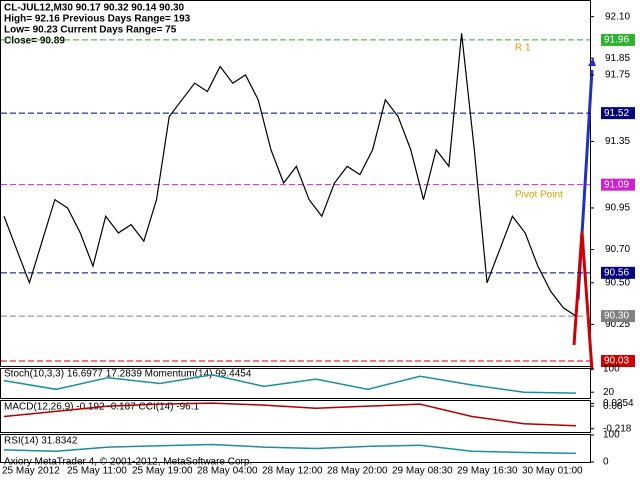  I want to click on y-tick-label: 0.00, so click(613, 406).